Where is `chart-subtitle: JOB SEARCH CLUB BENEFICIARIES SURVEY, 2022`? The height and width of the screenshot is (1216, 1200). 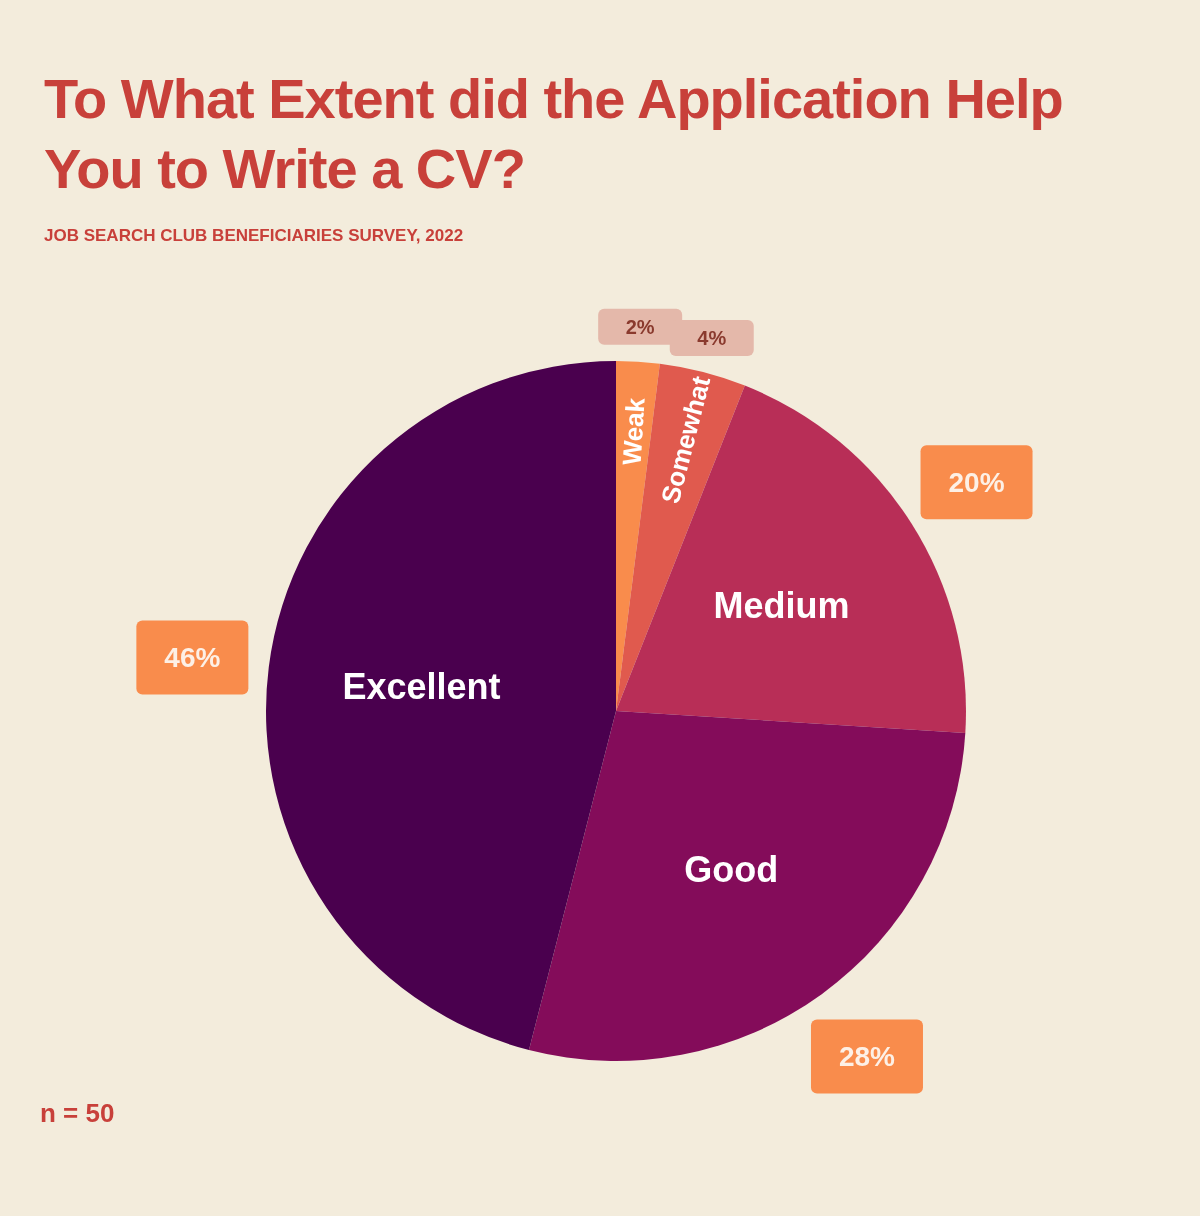
chart-subtitle: JOB SEARCH CLUB BENEFICIARIES SURVEY, 2022 is located at coordinates (254, 236).